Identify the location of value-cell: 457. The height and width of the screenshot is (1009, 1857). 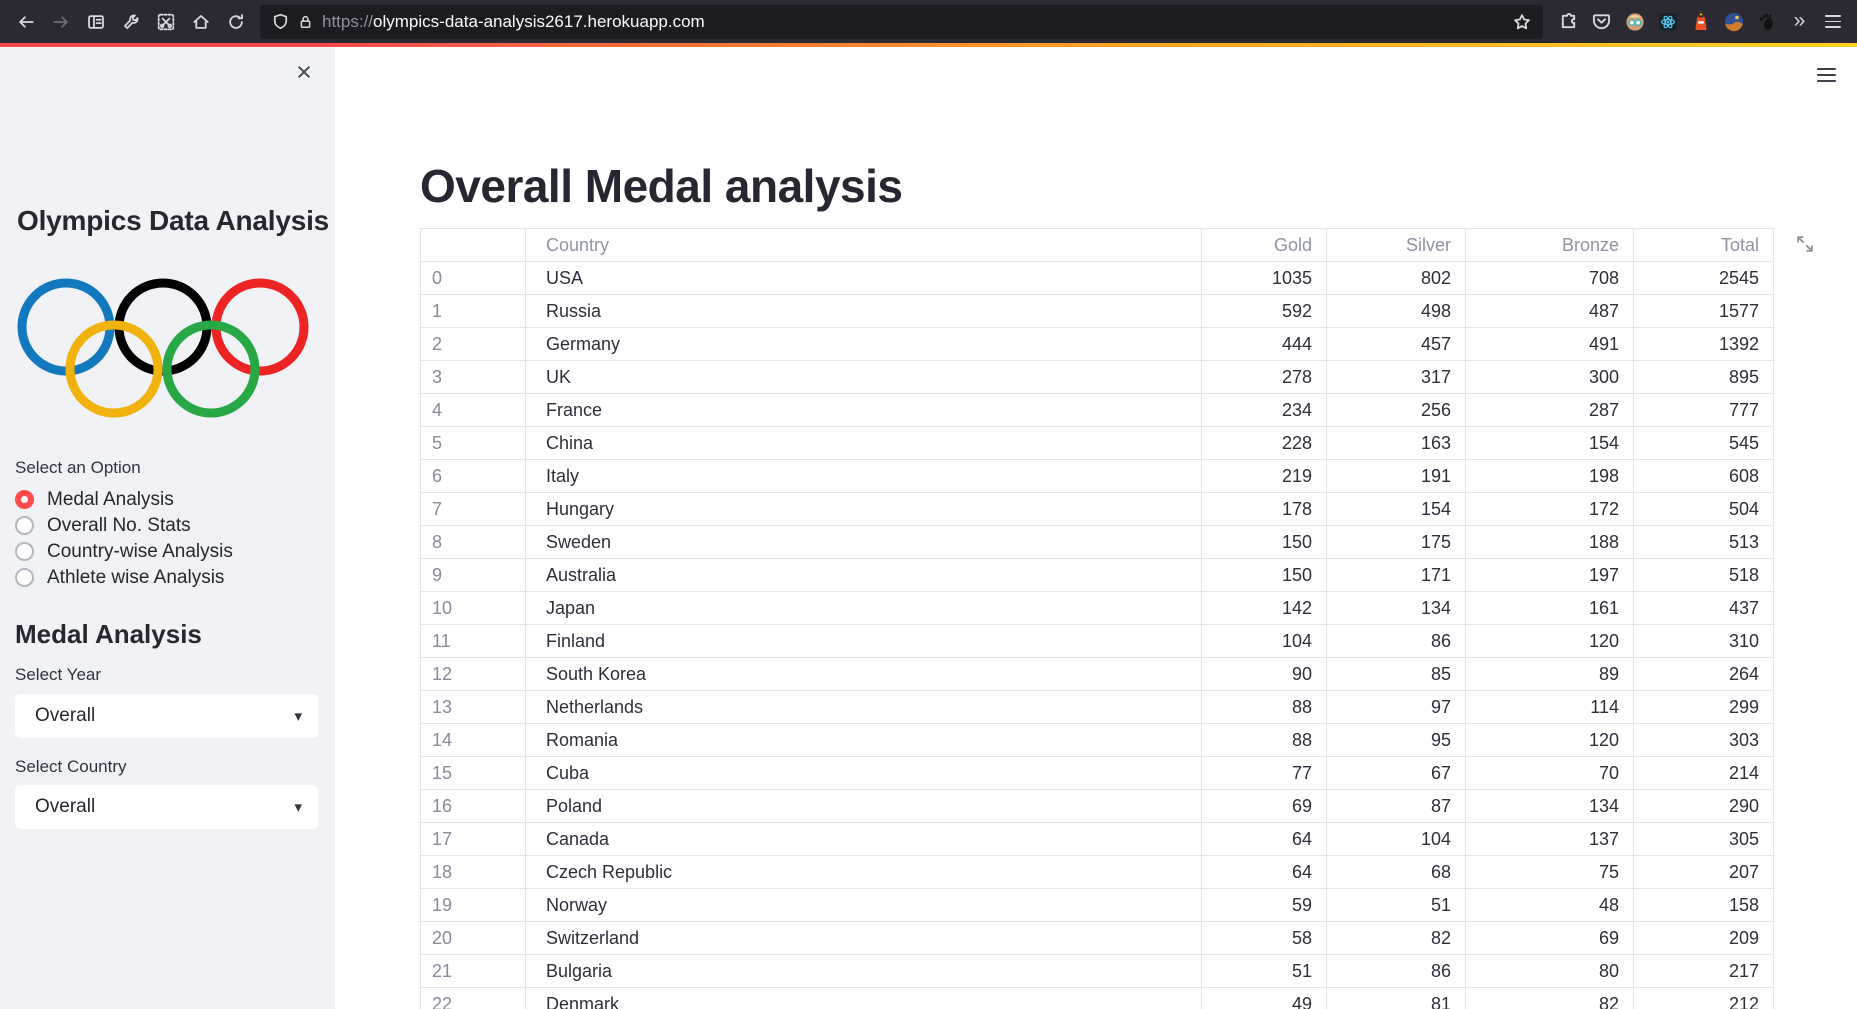
(1396, 344).